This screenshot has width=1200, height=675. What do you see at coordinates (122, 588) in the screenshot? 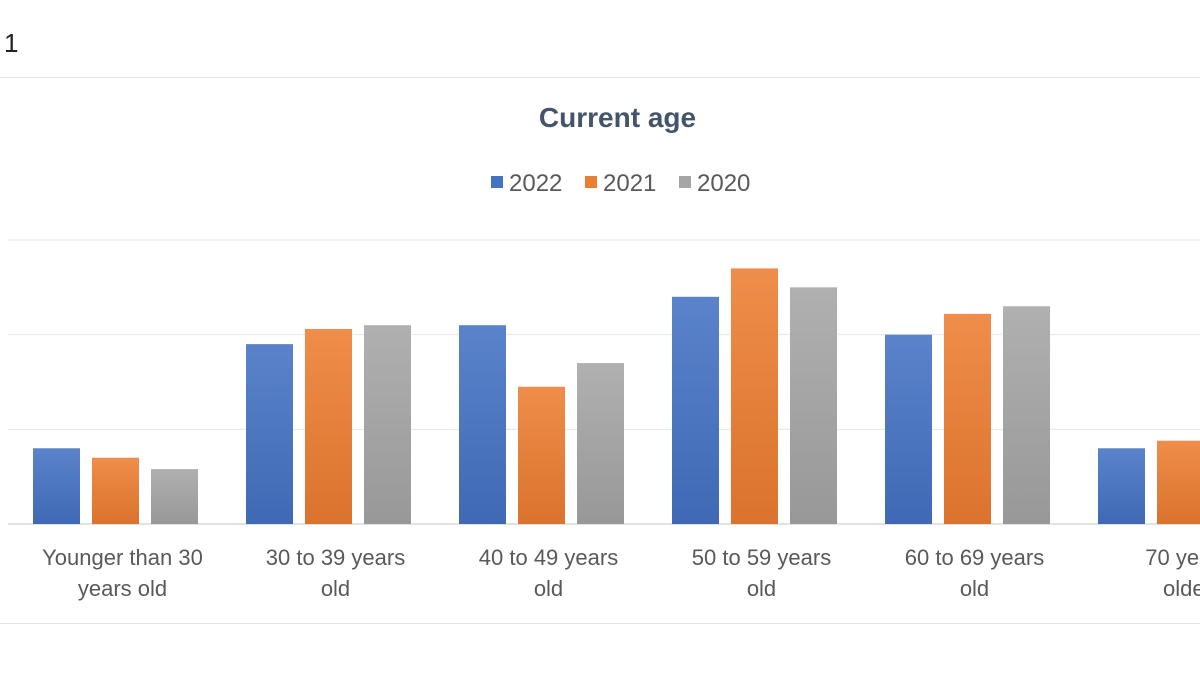
I see `x-tick-label-0-1: years old` at bounding box center [122, 588].